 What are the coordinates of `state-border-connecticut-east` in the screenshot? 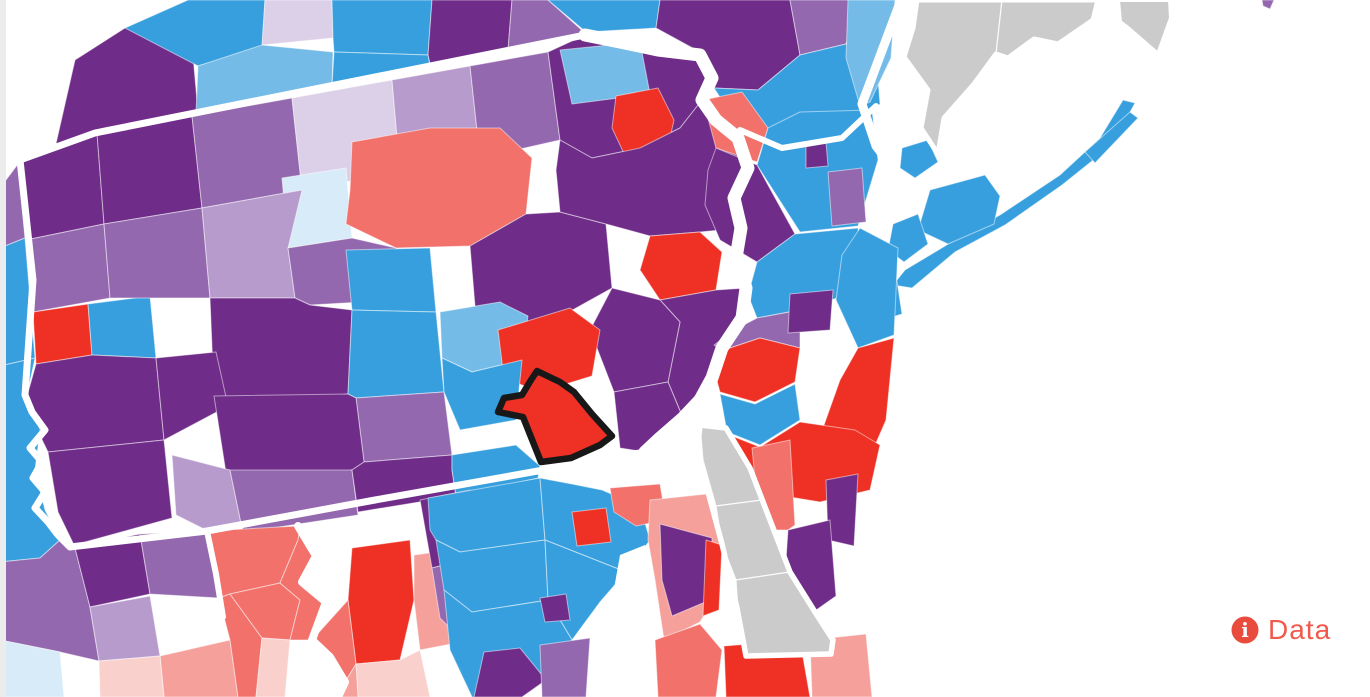 It's located at (1144, 28).